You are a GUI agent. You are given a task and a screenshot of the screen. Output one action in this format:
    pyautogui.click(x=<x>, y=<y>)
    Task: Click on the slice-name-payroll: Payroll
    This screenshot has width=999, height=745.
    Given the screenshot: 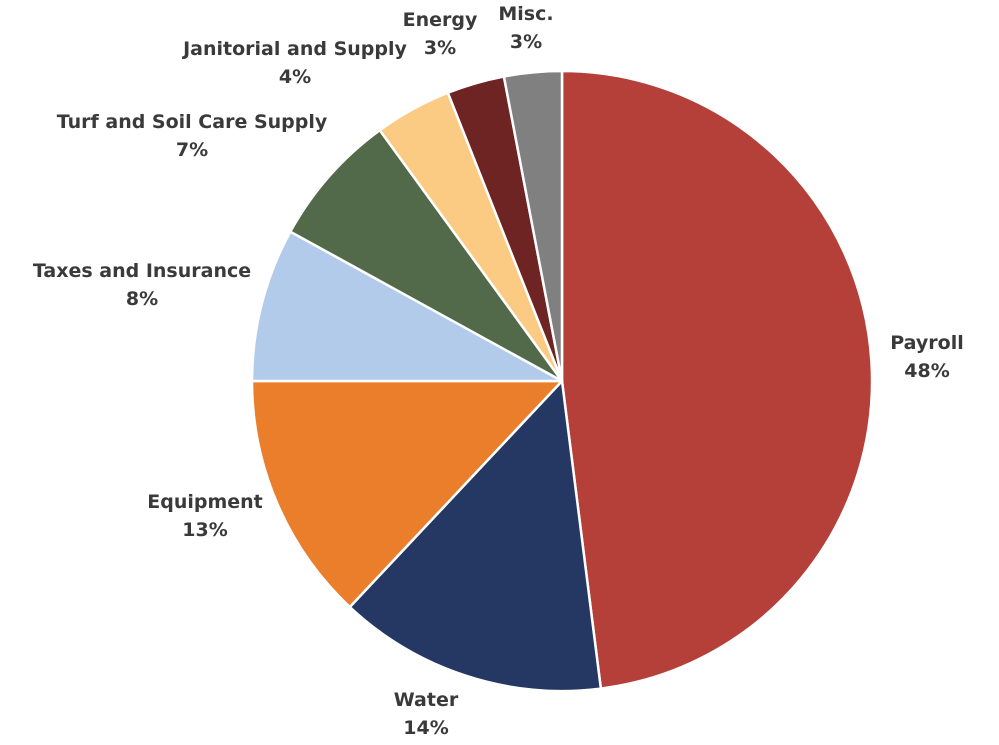 What is the action you would take?
    pyautogui.click(x=927, y=343)
    